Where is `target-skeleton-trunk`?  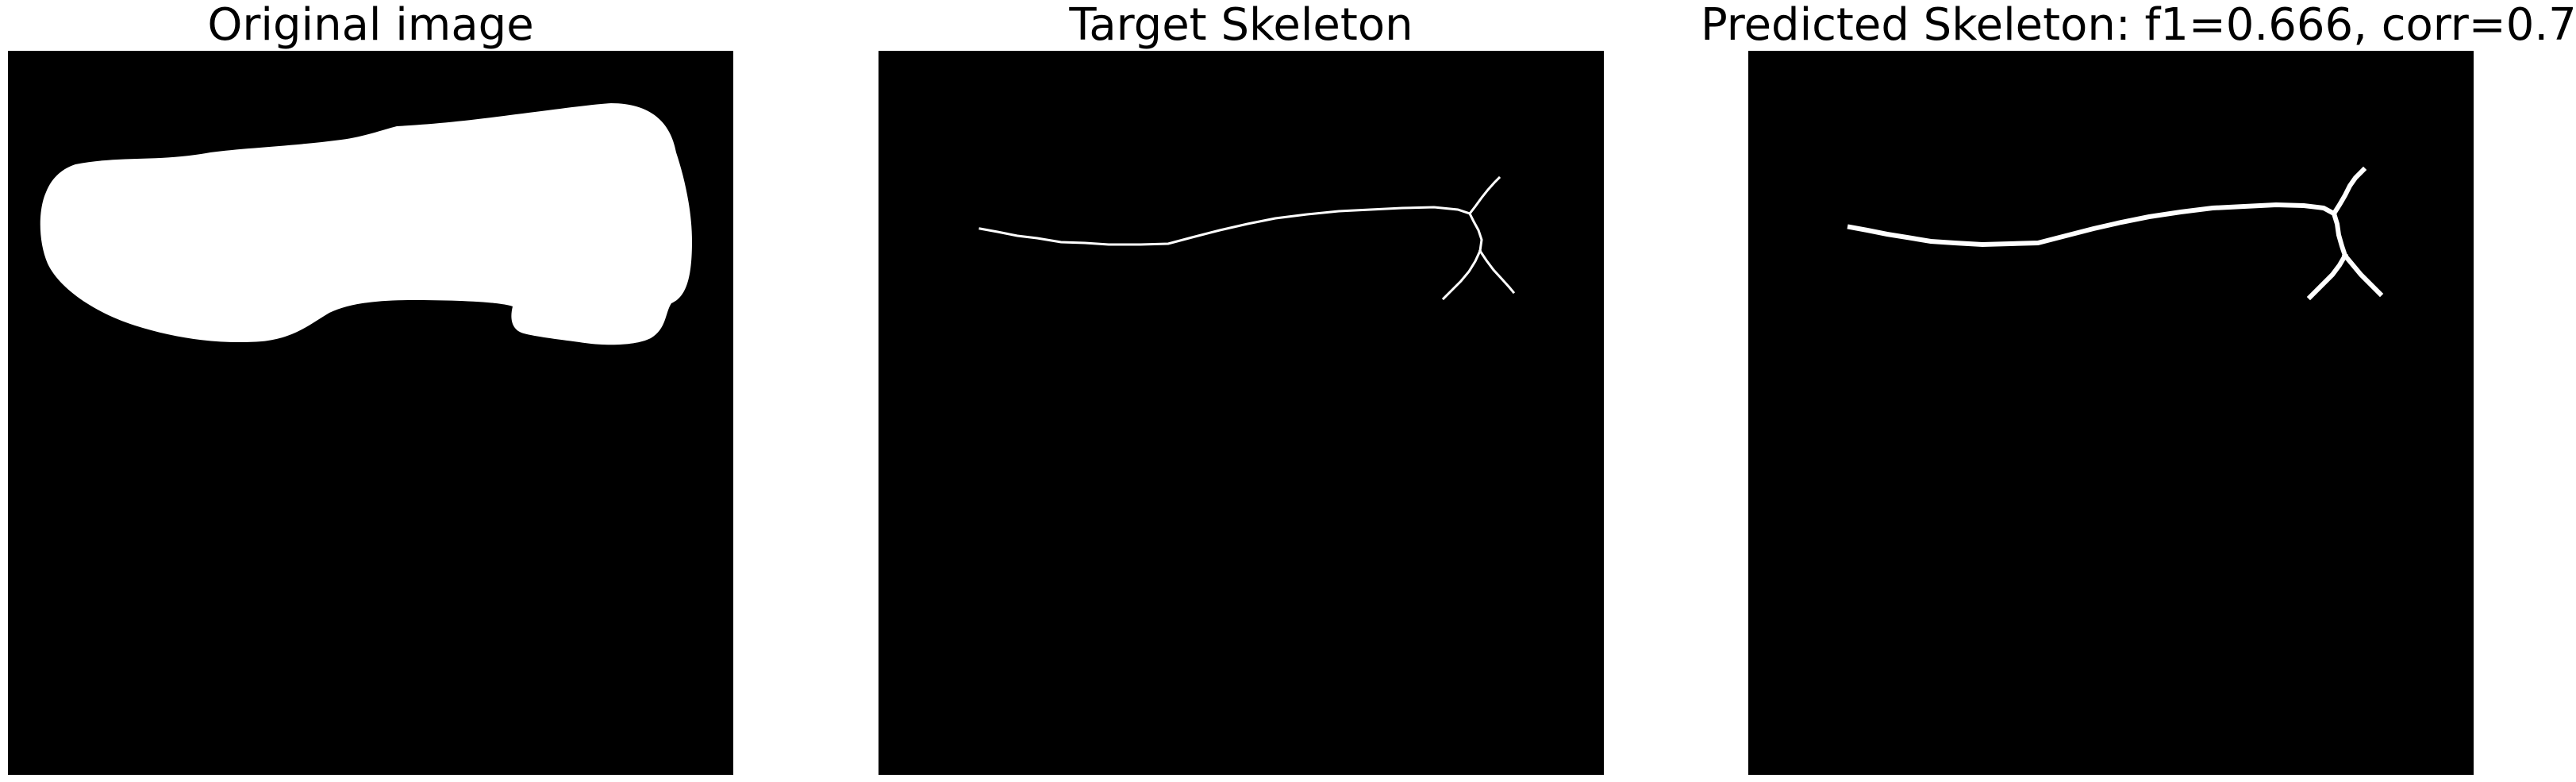 target-skeleton-trunk is located at coordinates (1475, 231).